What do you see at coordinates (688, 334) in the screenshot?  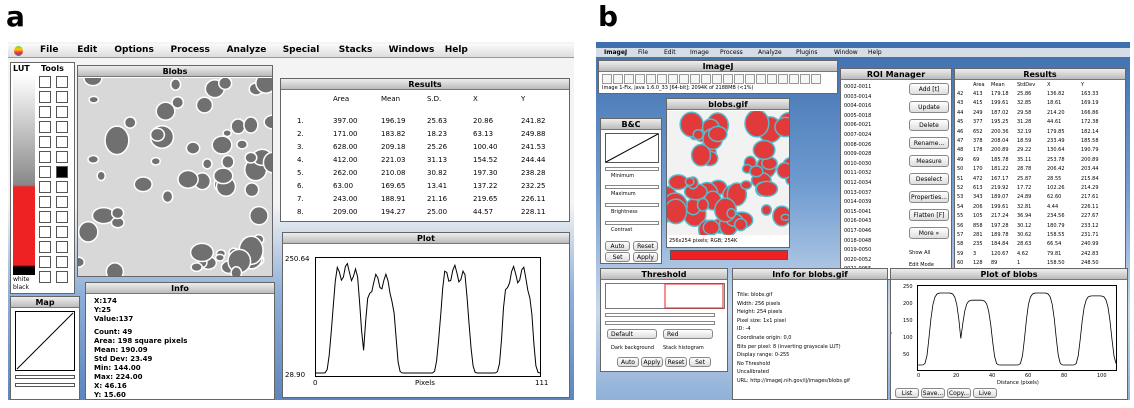 I see `dropdown: Red` at bounding box center [688, 334].